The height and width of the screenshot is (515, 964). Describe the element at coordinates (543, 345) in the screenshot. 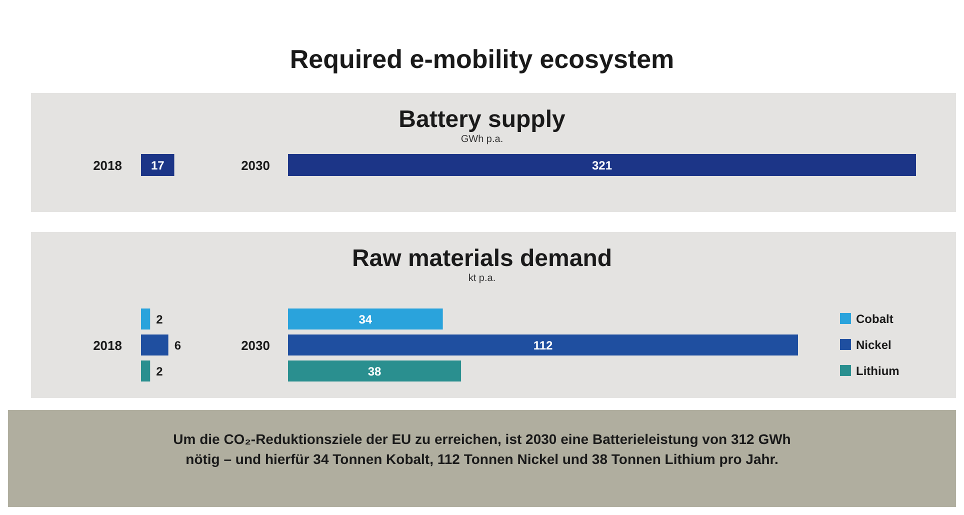

I see `data-label: 112` at that location.